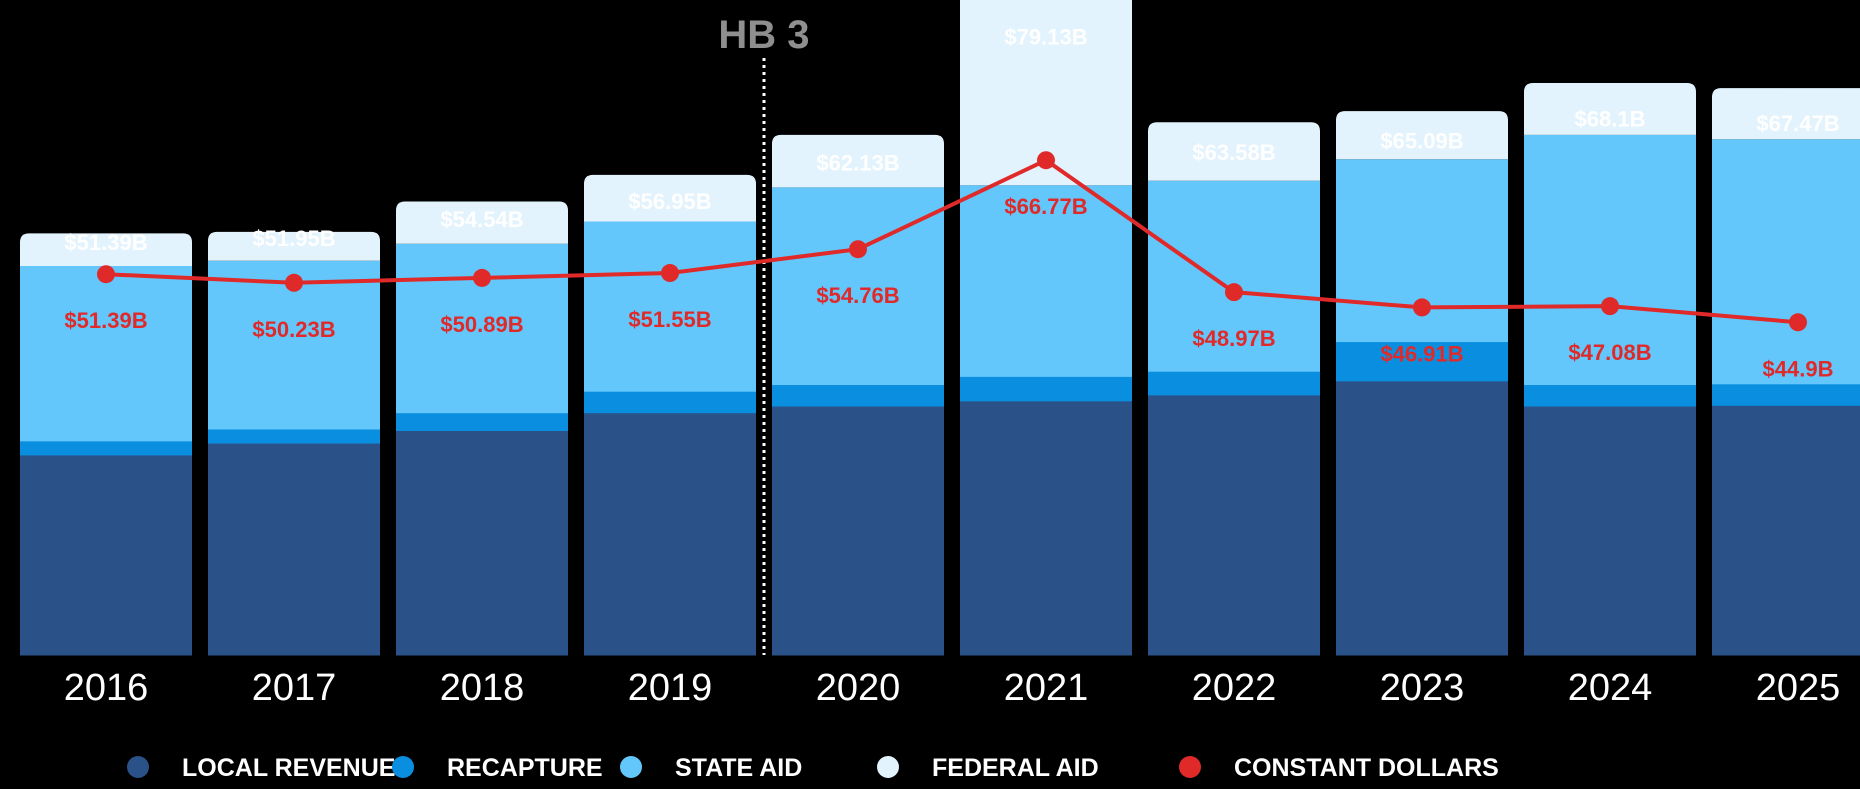 The width and height of the screenshot is (1860, 789). Describe the element at coordinates (670, 402) in the screenshot. I see `bar-2019-recapture` at that location.